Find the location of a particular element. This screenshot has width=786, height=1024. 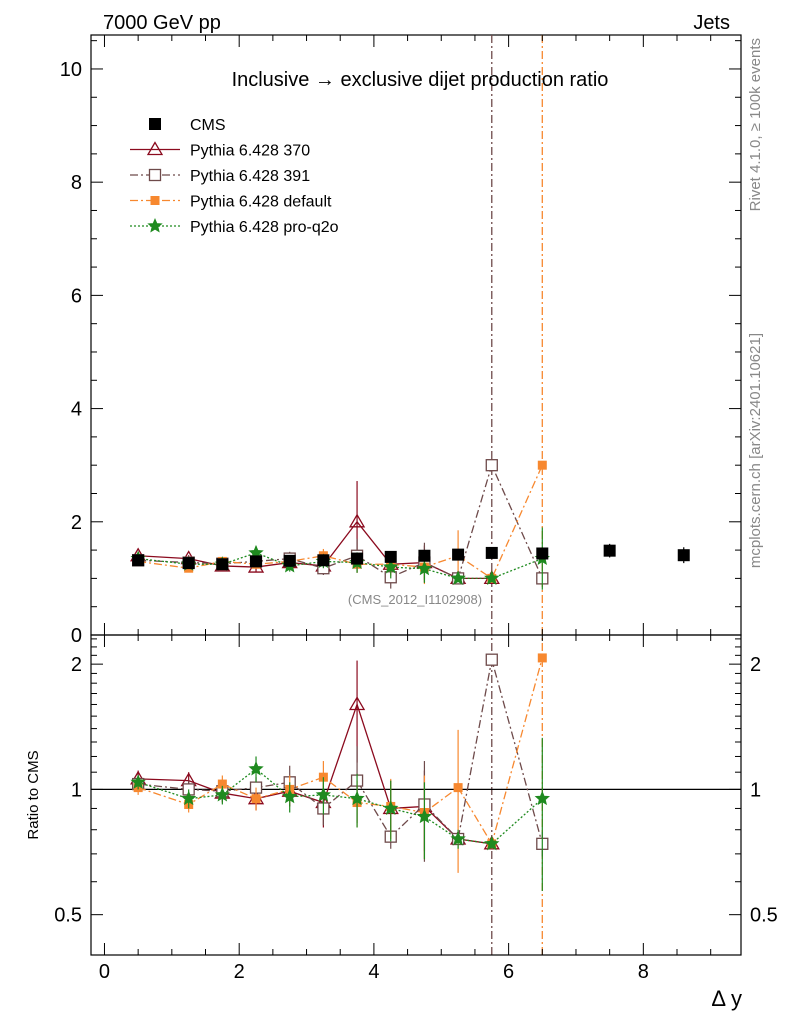

ratio-y-axis-label: Ratio to CMS is located at coordinates (33, 794).